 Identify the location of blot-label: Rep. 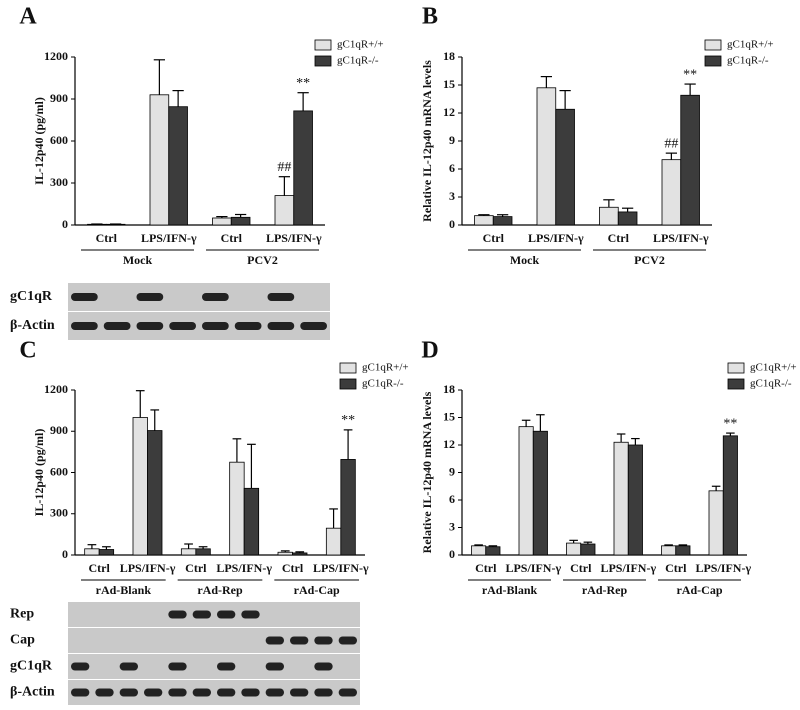
(22, 614).